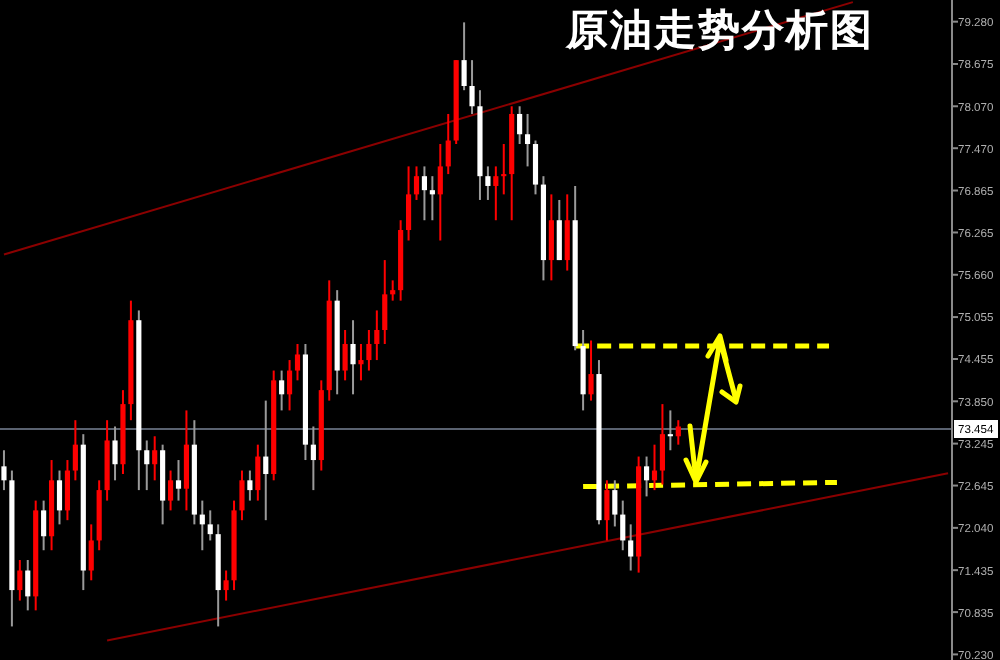 The height and width of the screenshot is (660, 1000). What do you see at coordinates (719, 29) in the screenshot?
I see `chart-title: 原油走势分析图` at bounding box center [719, 29].